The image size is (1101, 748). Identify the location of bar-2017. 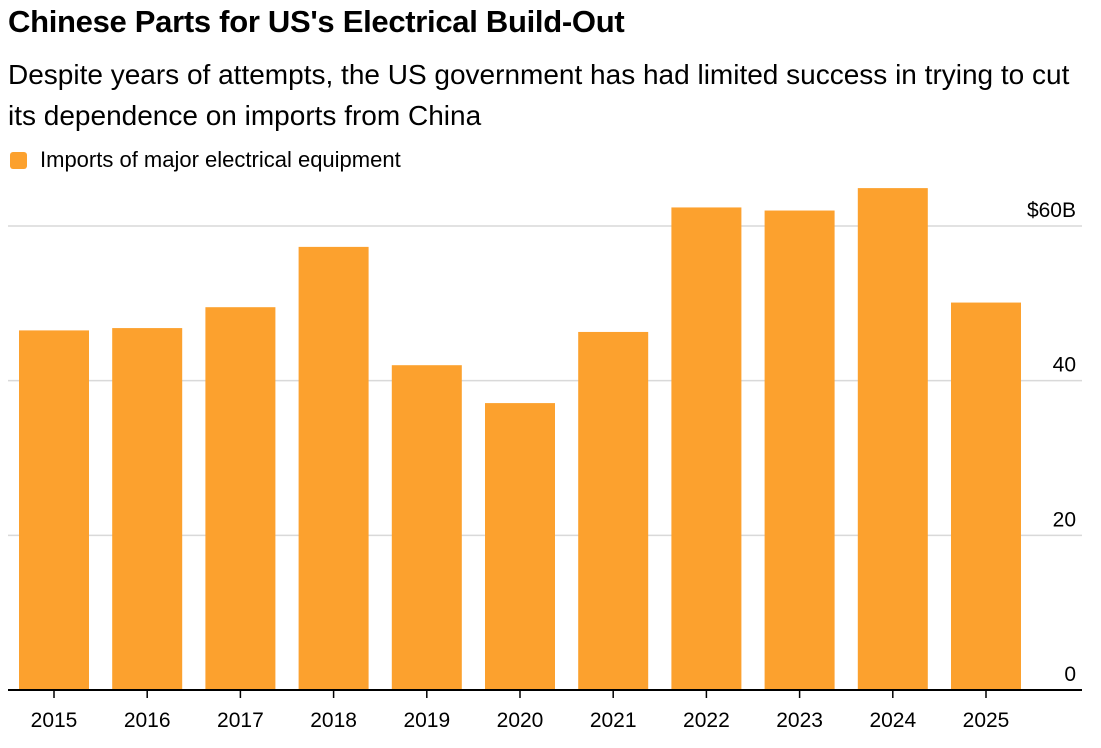
(240, 498).